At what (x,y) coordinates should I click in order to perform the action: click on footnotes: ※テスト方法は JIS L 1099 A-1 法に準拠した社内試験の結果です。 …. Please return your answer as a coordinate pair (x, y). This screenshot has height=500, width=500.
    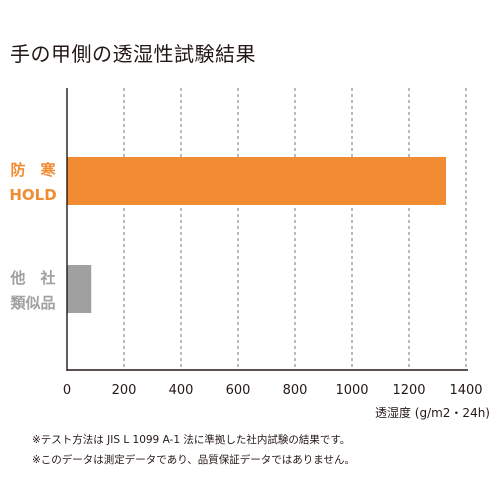
    Looking at the image, I should click on (193, 450).